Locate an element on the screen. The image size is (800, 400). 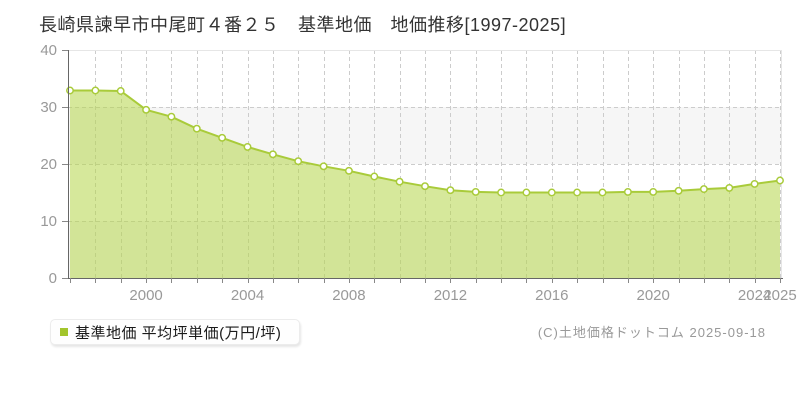
svg-text: 0 is located at coordinates (53, 278).